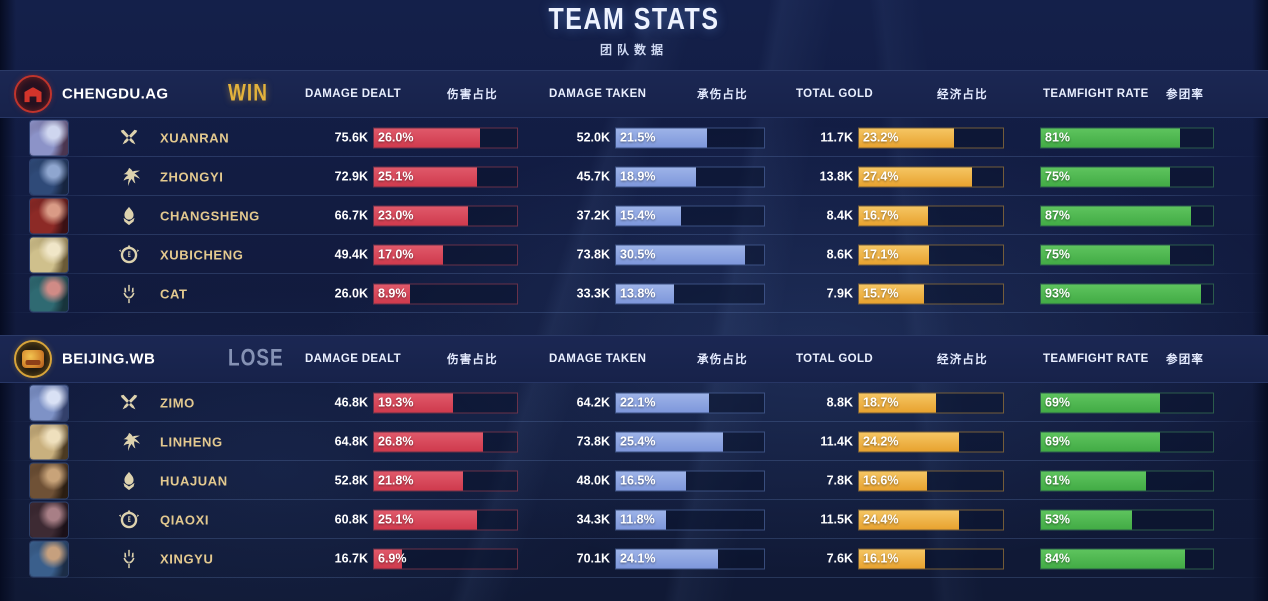 This screenshot has width=1268, height=601. I want to click on metric-percent: 6.9%, so click(392, 558).